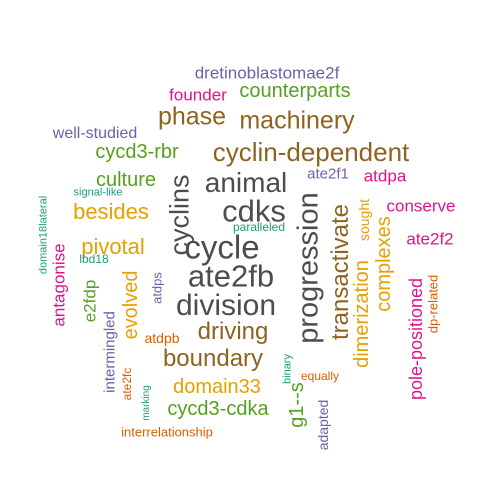  Describe the element at coordinates (364, 220) in the screenshot. I see `word-sought: sought` at that location.